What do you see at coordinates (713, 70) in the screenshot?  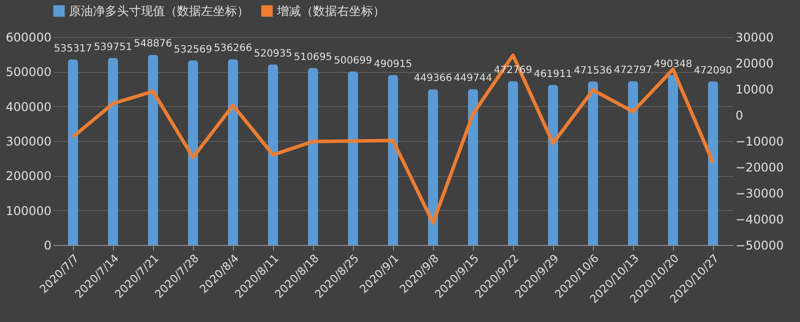 I see `data-label: 472090` at bounding box center [713, 70].